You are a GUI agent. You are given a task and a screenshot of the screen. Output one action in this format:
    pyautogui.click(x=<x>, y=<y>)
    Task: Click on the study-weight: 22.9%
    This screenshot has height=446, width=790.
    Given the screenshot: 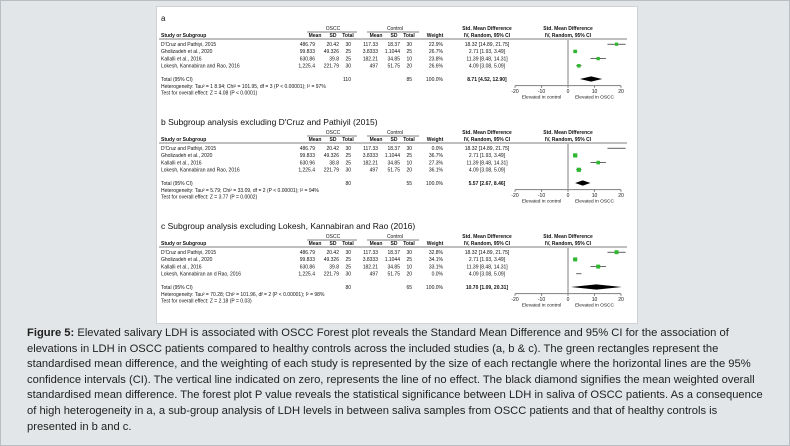 What is the action you would take?
    pyautogui.click(x=436, y=45)
    